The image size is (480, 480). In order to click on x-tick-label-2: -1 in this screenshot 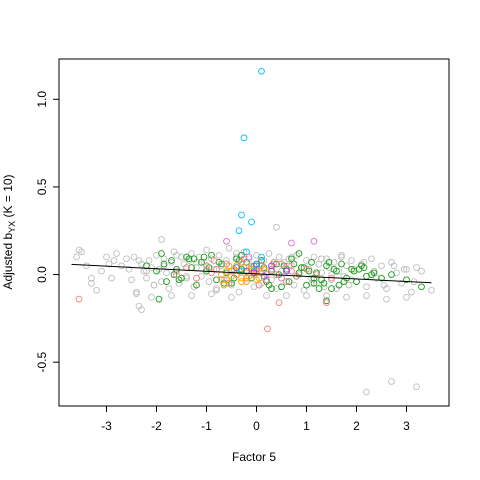, I will do `click(206, 426)`.